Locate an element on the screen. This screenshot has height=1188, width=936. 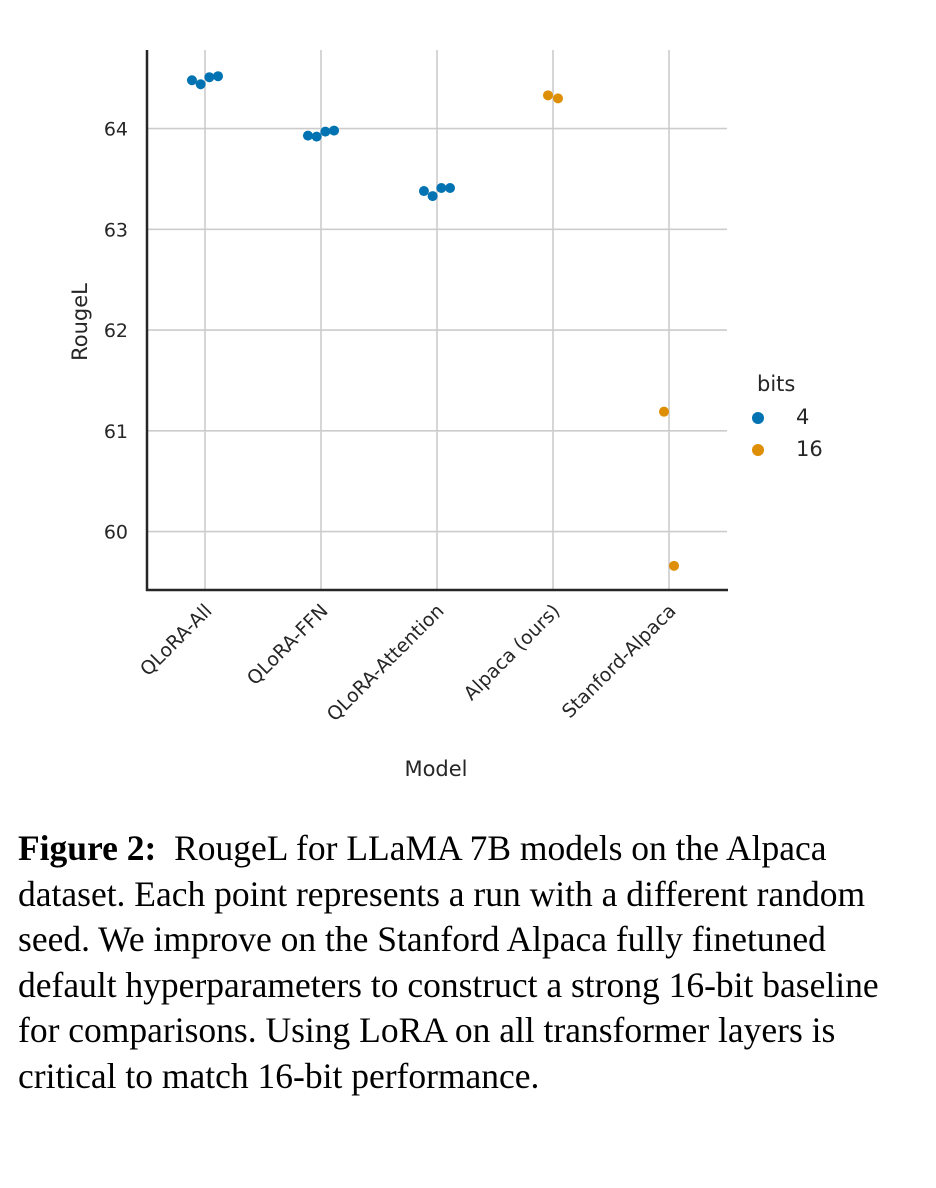
y-tick-labels: 60 61 62 63 64 is located at coordinates (116, 331).